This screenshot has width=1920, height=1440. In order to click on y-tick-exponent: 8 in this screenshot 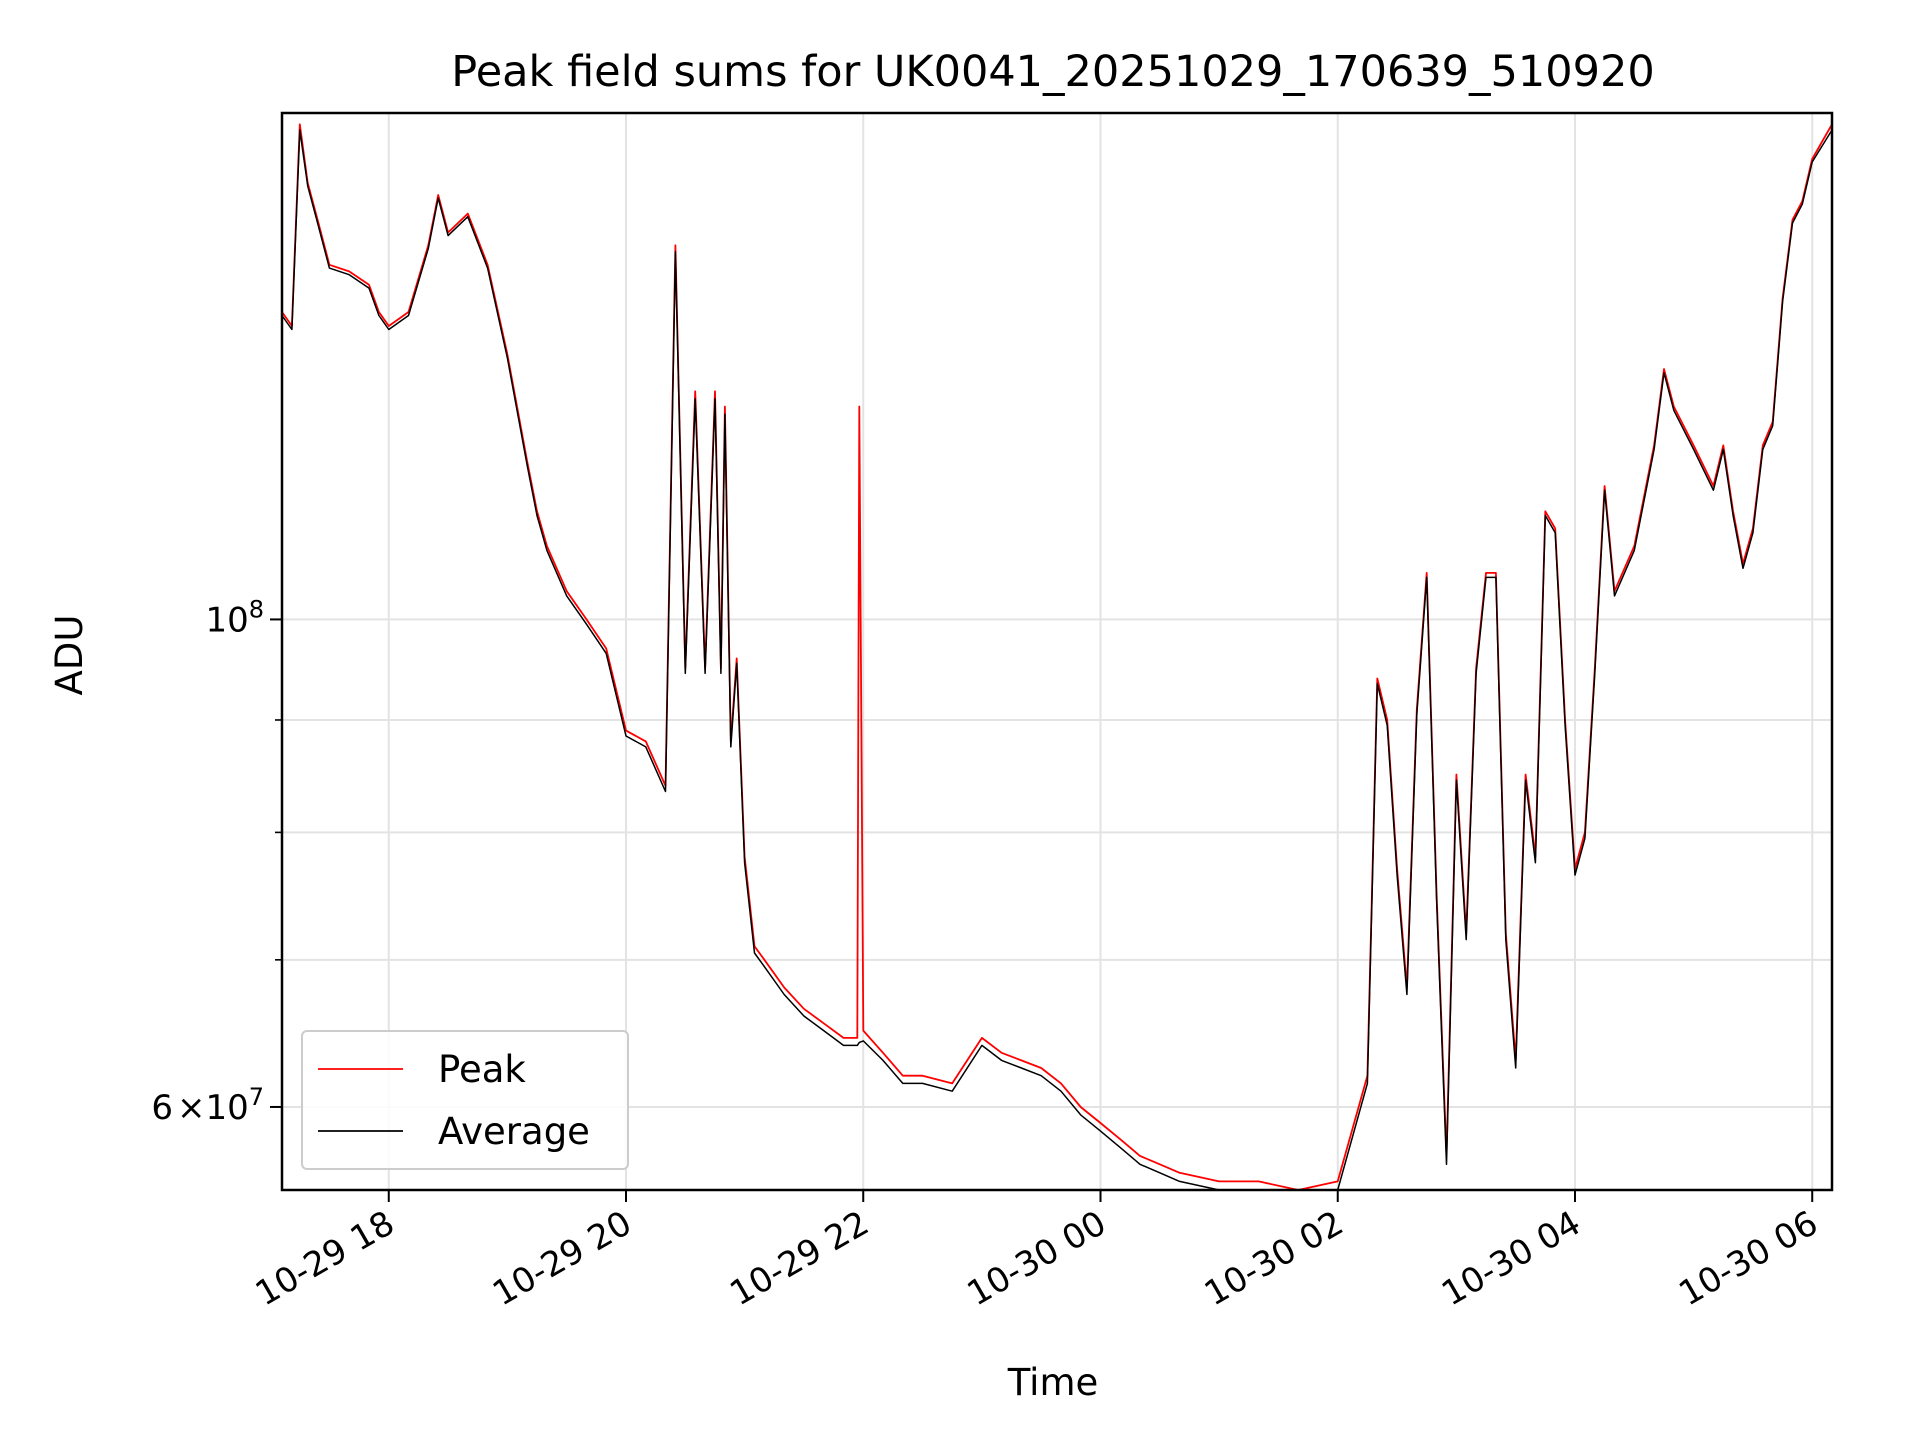, I will do `click(256, 609)`.